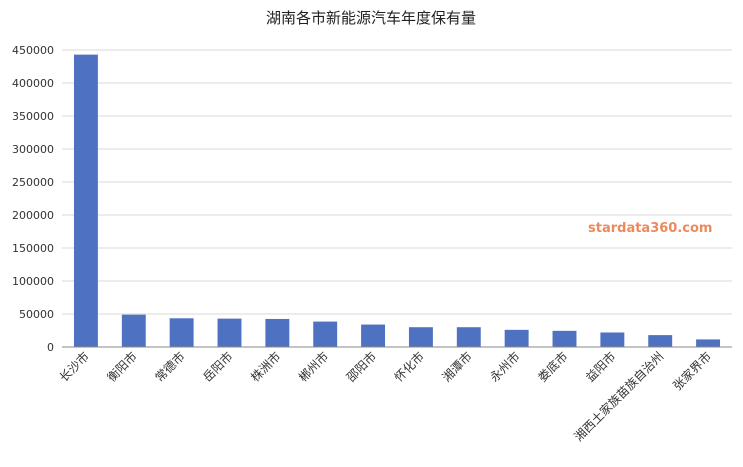 The image size is (743, 467). I want to click on y-tick-label: 150000, so click(33, 248).